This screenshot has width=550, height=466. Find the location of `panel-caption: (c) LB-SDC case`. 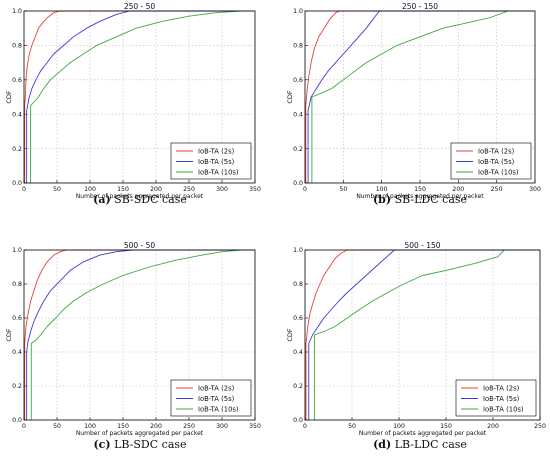

panel-caption: (c) LB-SDC case is located at coordinates (139, 444).